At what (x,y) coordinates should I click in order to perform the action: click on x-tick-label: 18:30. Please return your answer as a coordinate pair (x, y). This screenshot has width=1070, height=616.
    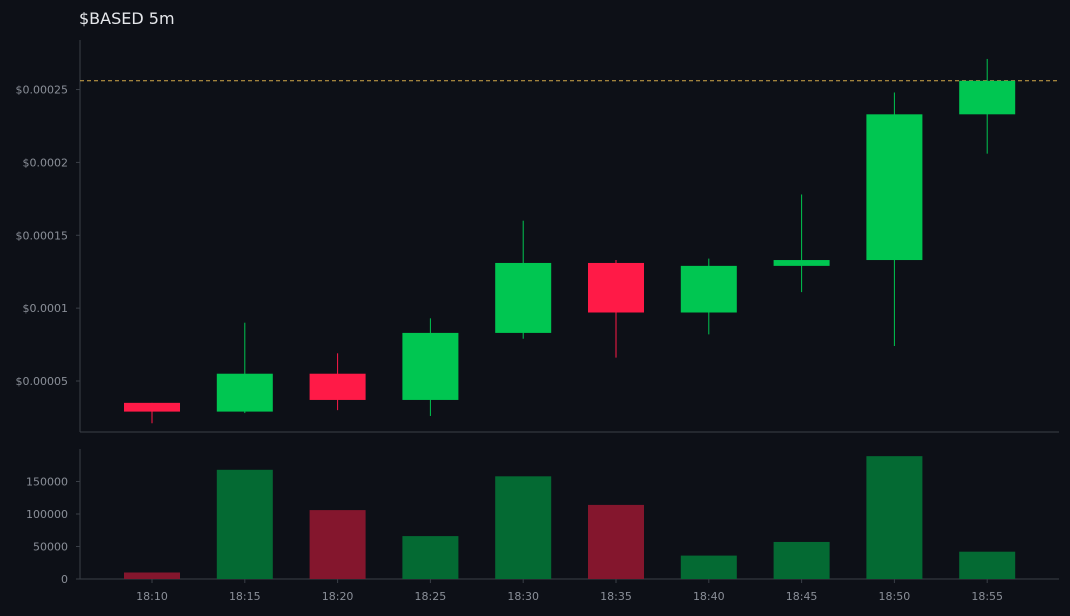
    Looking at the image, I should click on (523, 596).